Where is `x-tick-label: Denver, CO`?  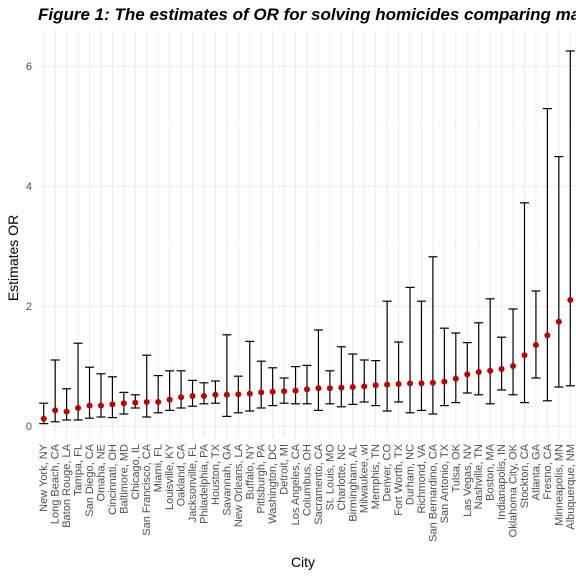
x-tick-label: Denver, CO is located at coordinates (388, 473).